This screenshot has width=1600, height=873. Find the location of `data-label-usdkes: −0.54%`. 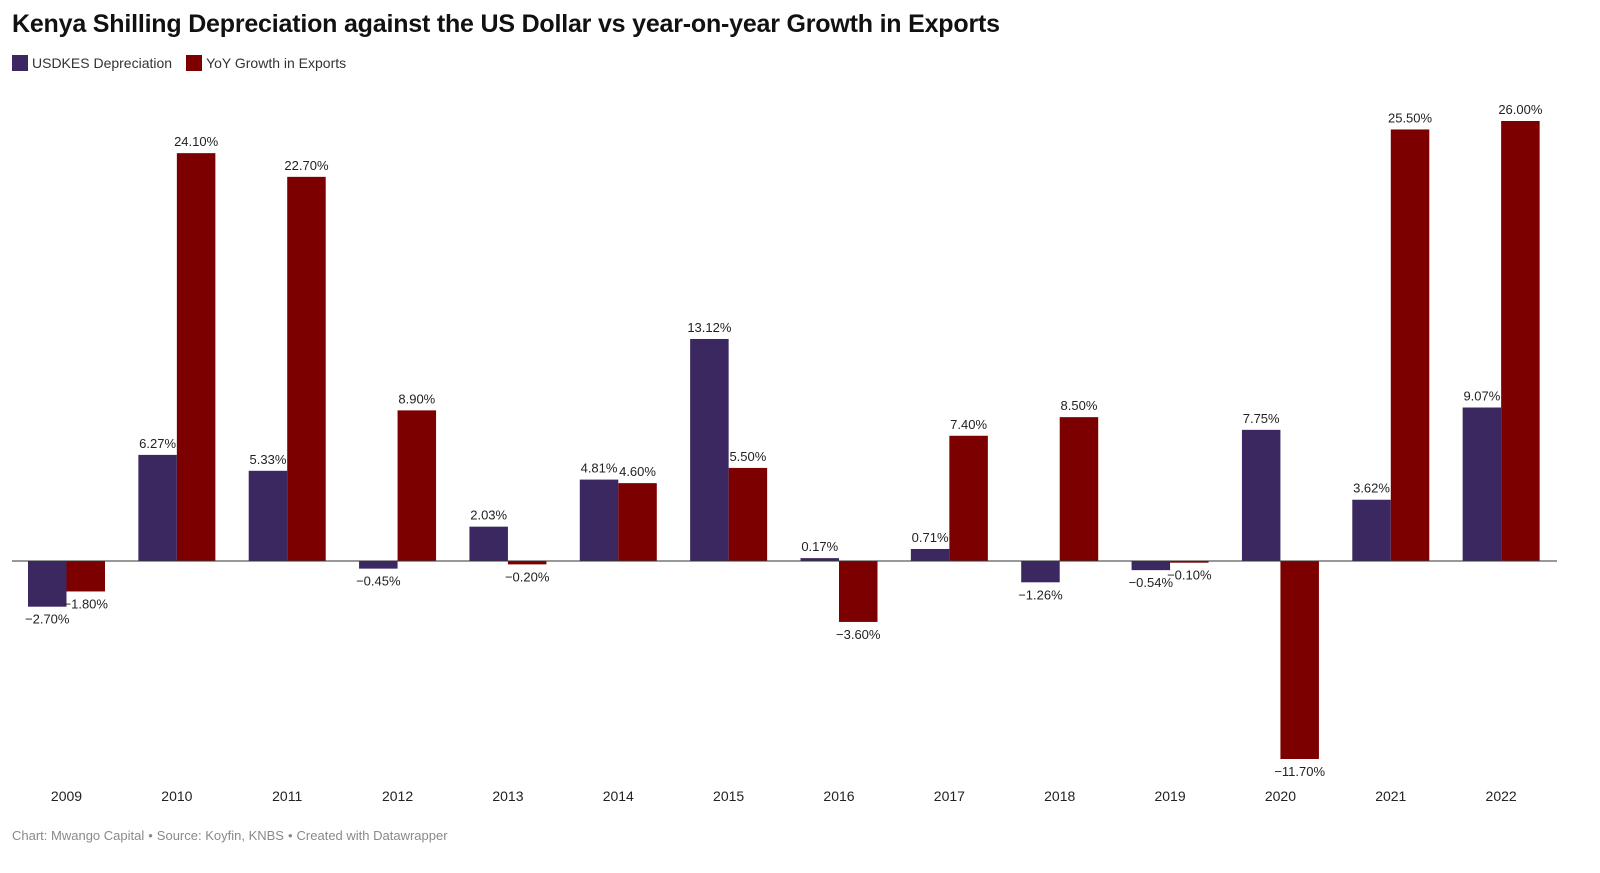

data-label-usdkes: −0.54% is located at coordinates (1151, 582).